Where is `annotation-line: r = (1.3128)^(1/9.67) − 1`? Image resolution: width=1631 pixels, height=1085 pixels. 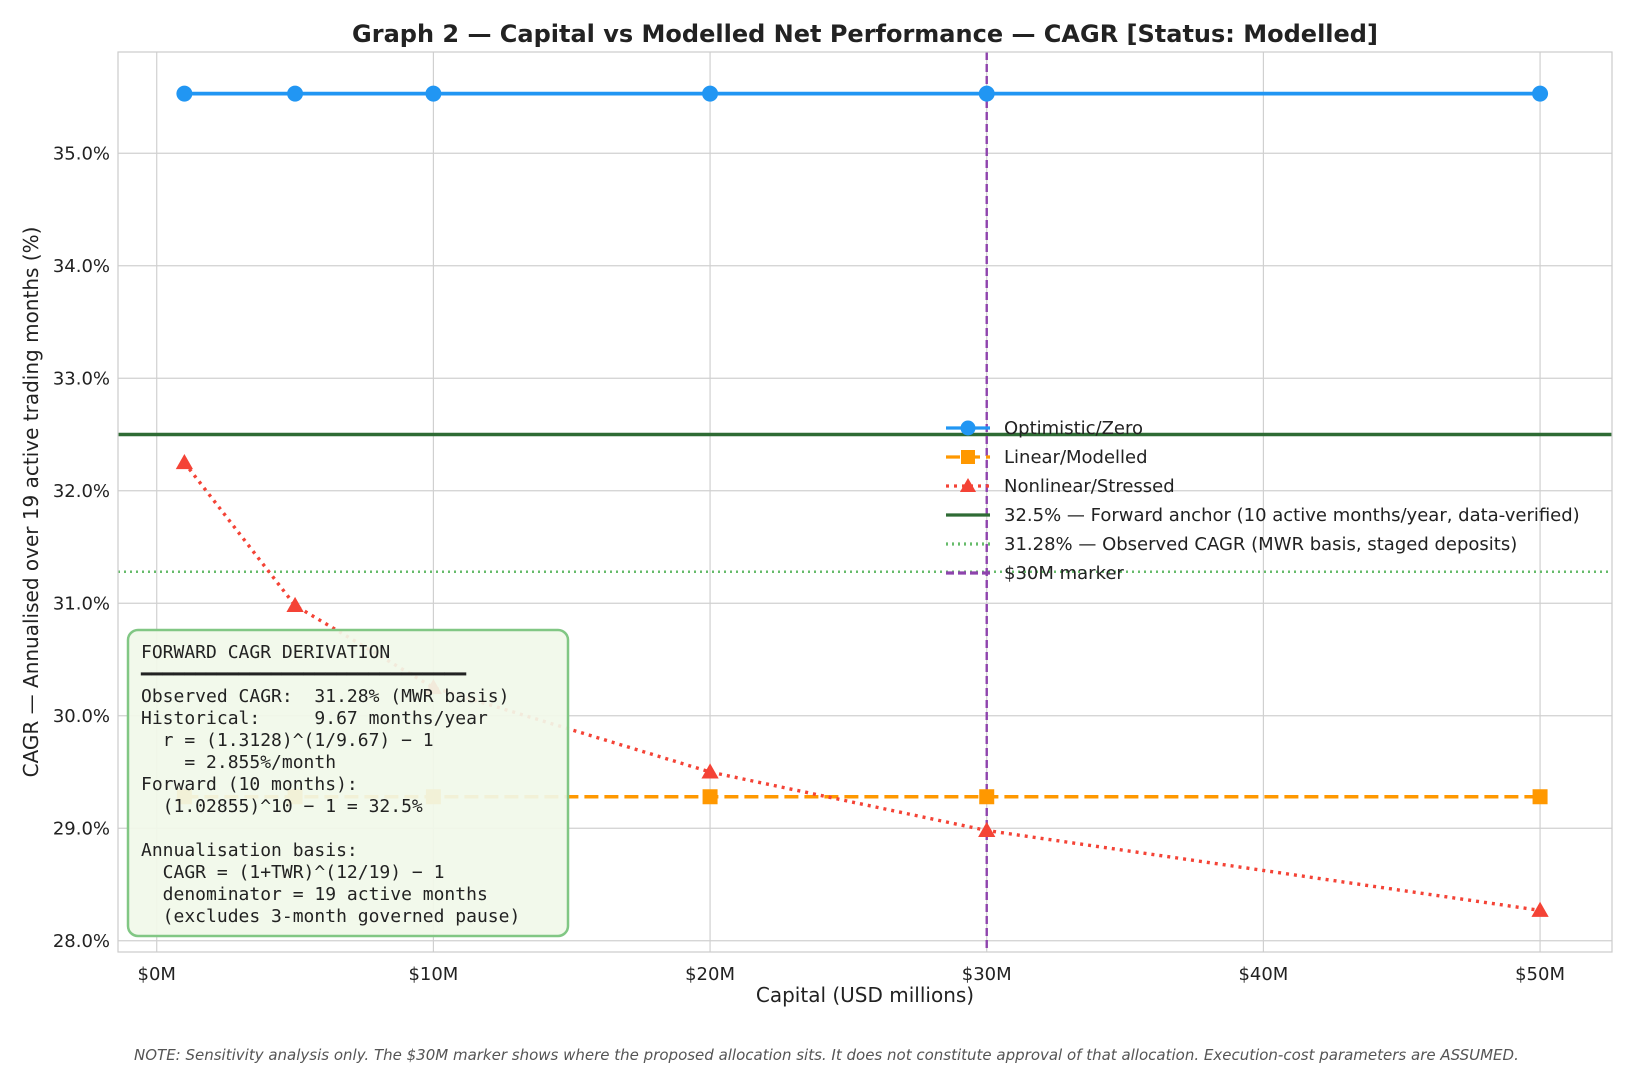
annotation-line: r = (1.3128)^(1/9.67) − 1 is located at coordinates (287, 740).